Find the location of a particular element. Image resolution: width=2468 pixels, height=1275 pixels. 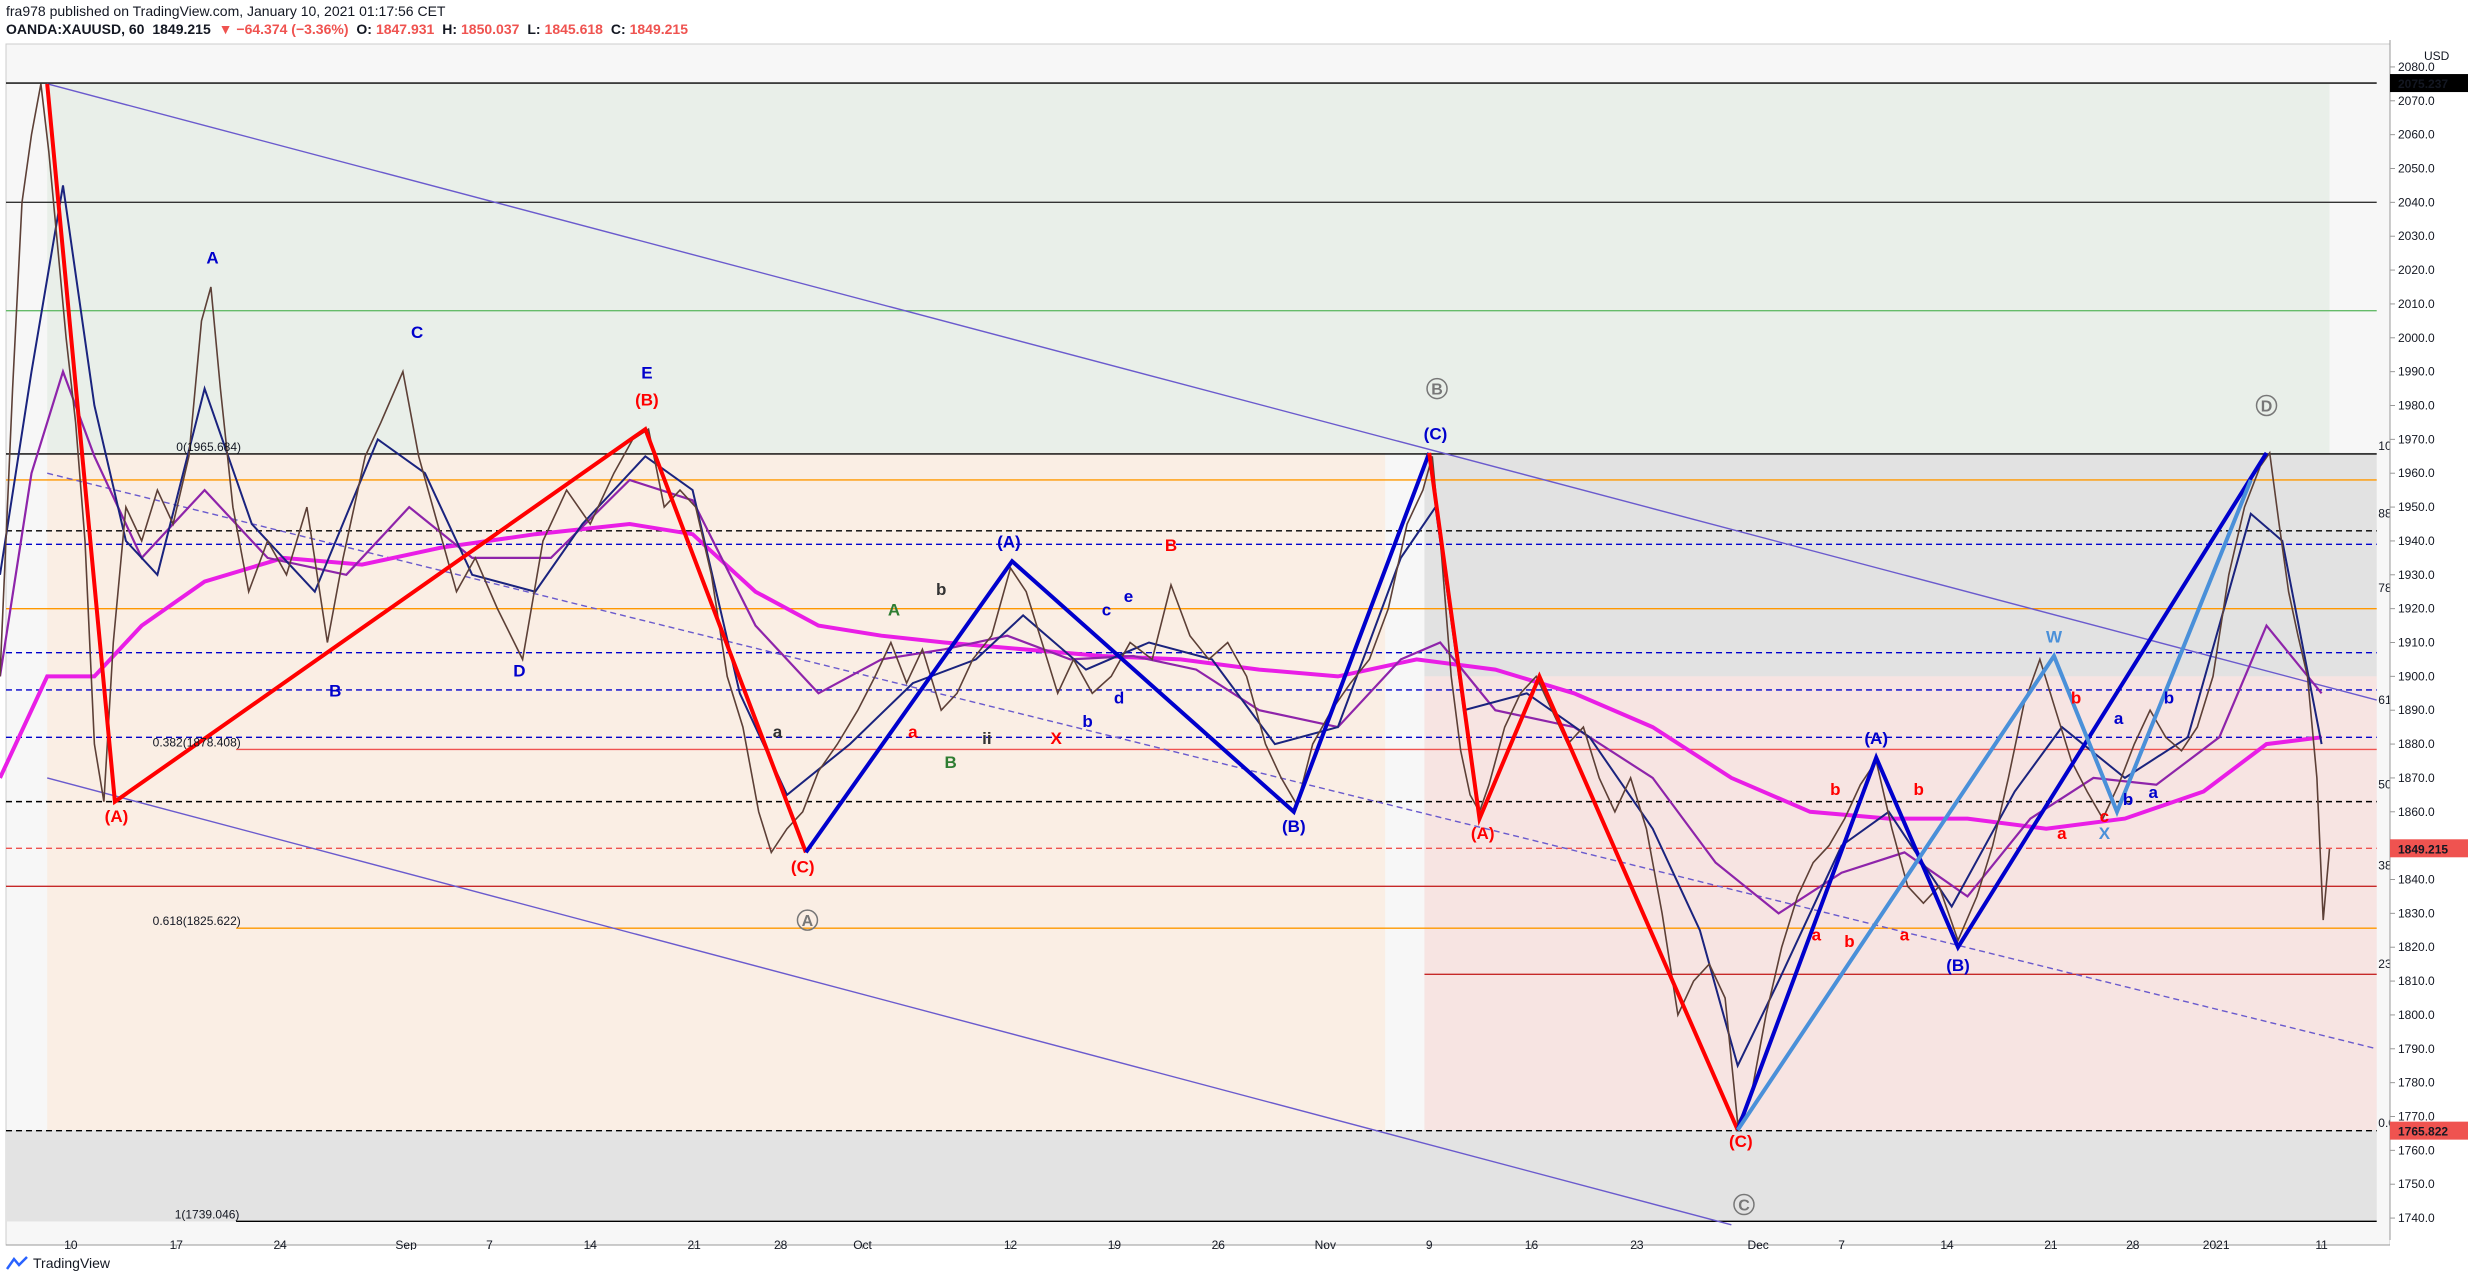

brand-name: TradingView is located at coordinates (72, 1263).